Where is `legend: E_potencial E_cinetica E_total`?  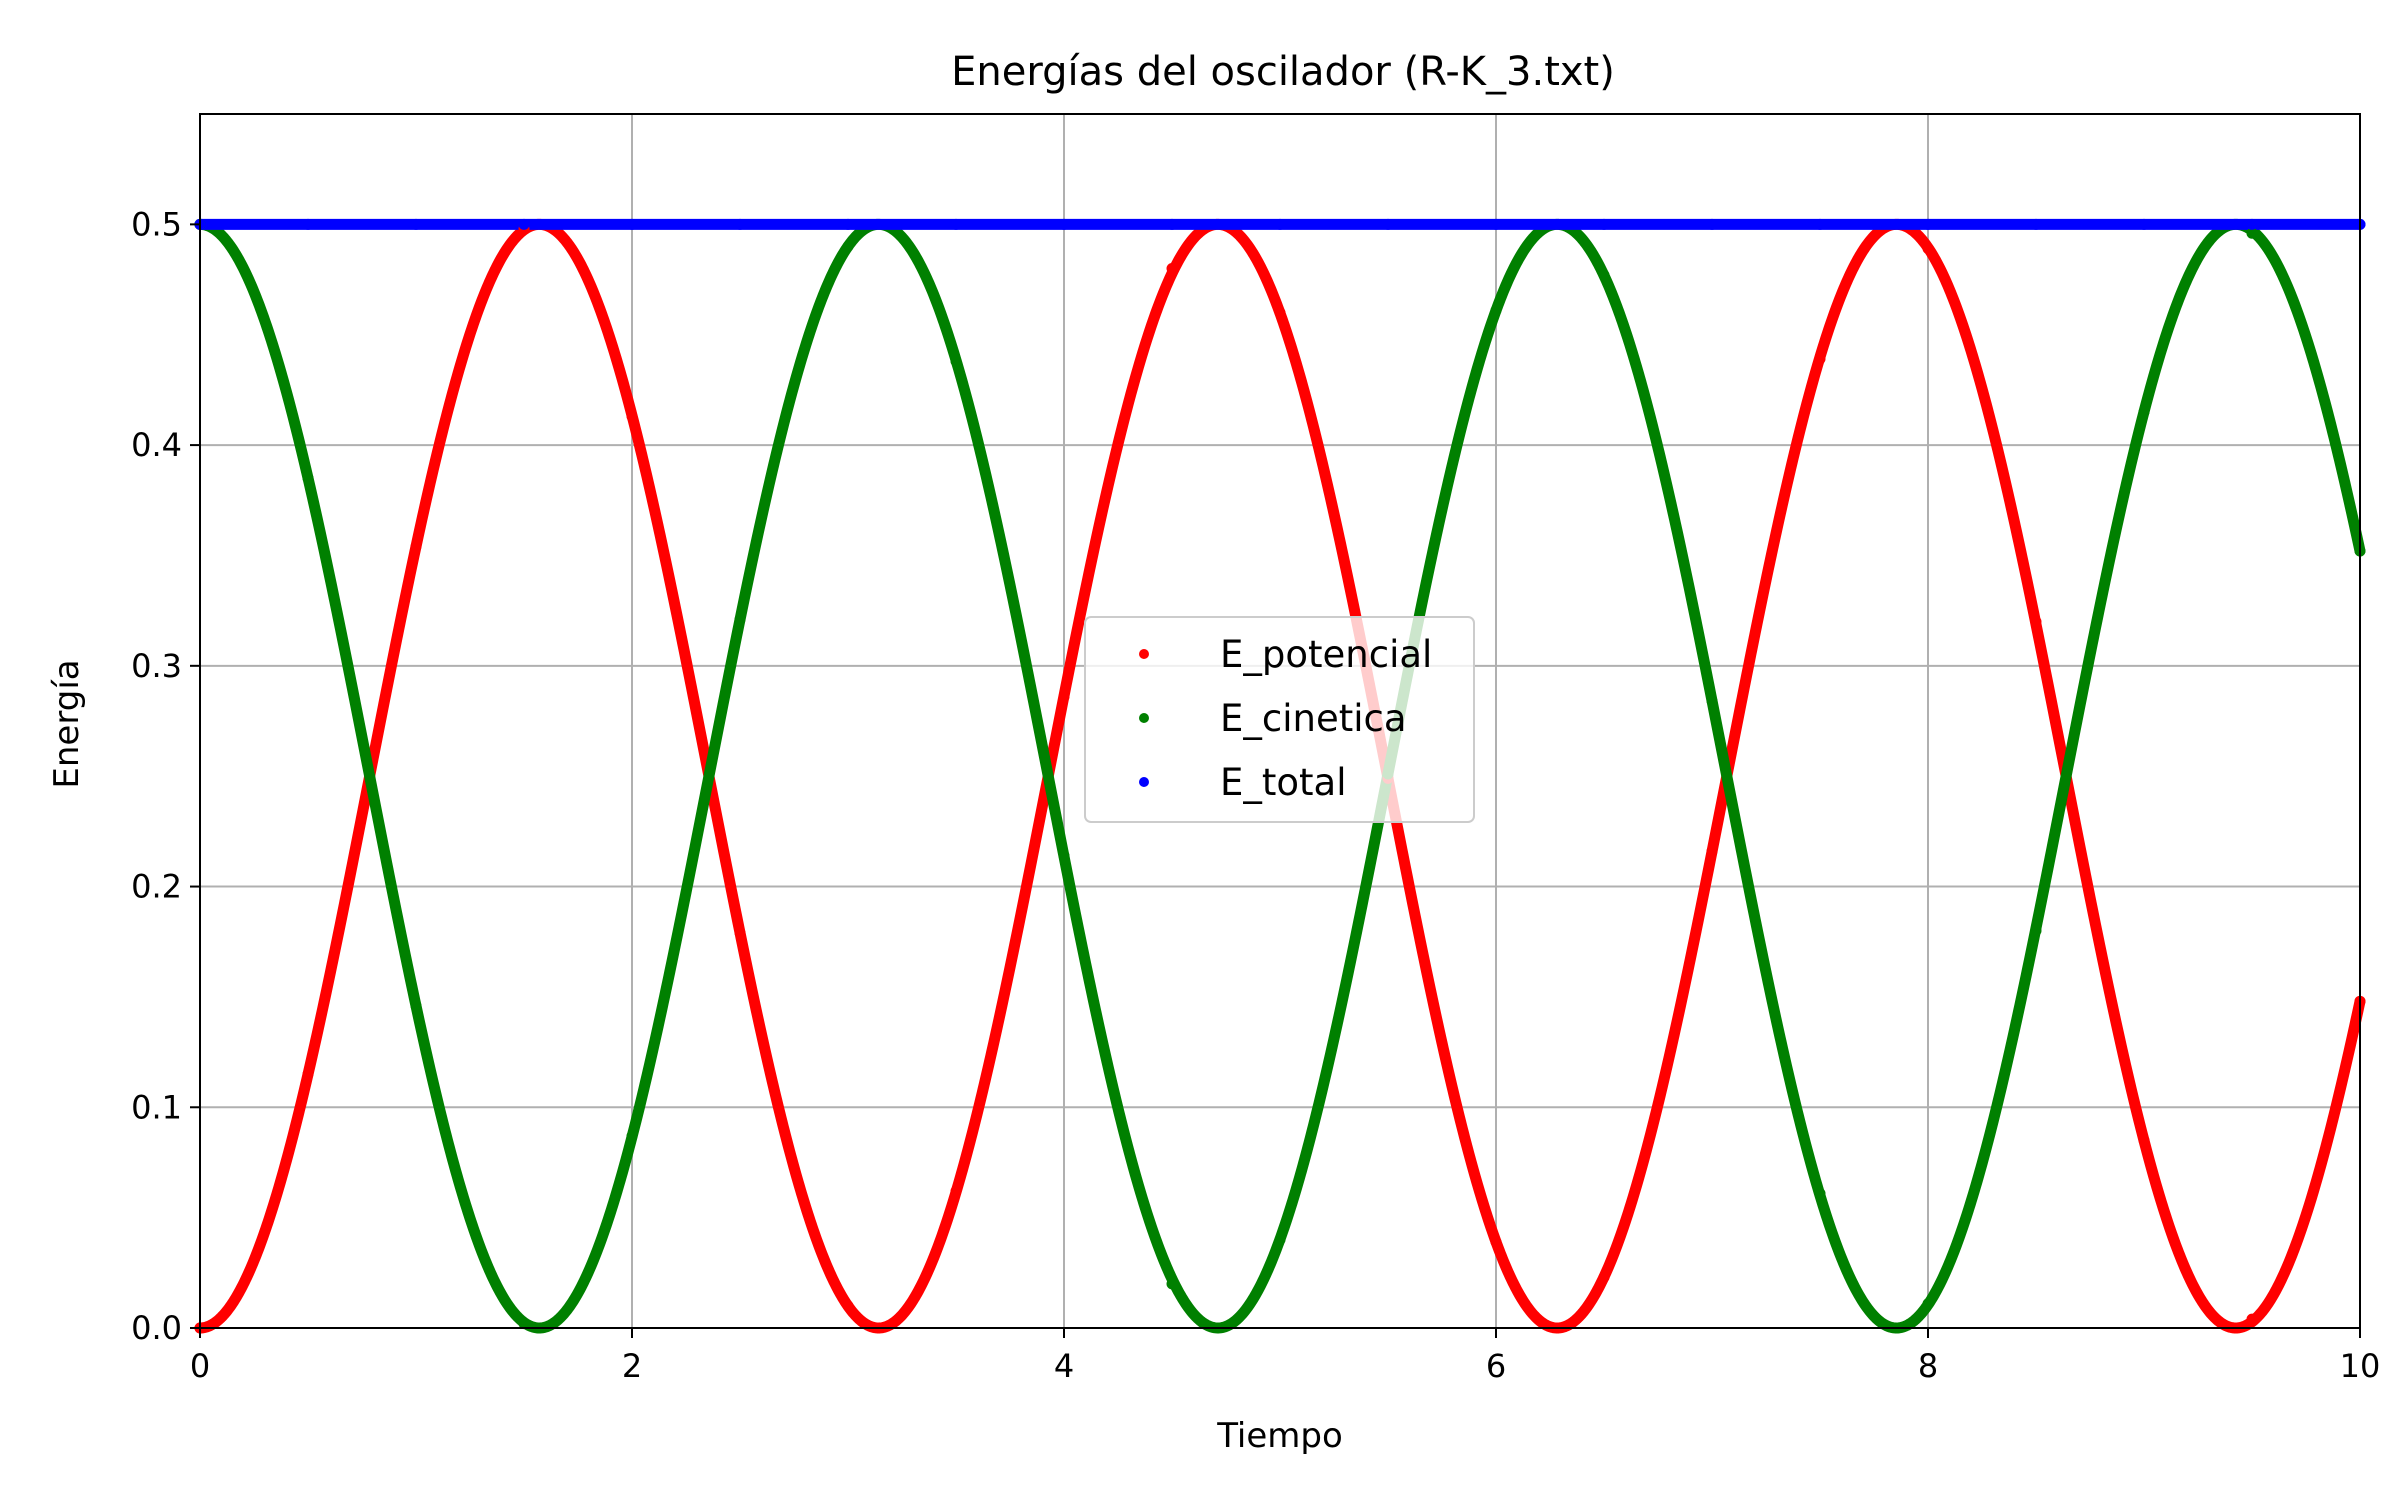
legend: E_potencial E_cinetica E_total is located at coordinates (1279, 719).